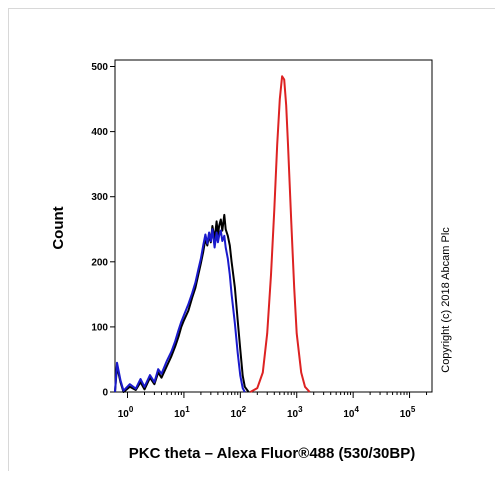 The width and height of the screenshot is (504, 477). Describe the element at coordinates (99, 327) in the screenshot. I see `y-tick-label: 100` at that location.